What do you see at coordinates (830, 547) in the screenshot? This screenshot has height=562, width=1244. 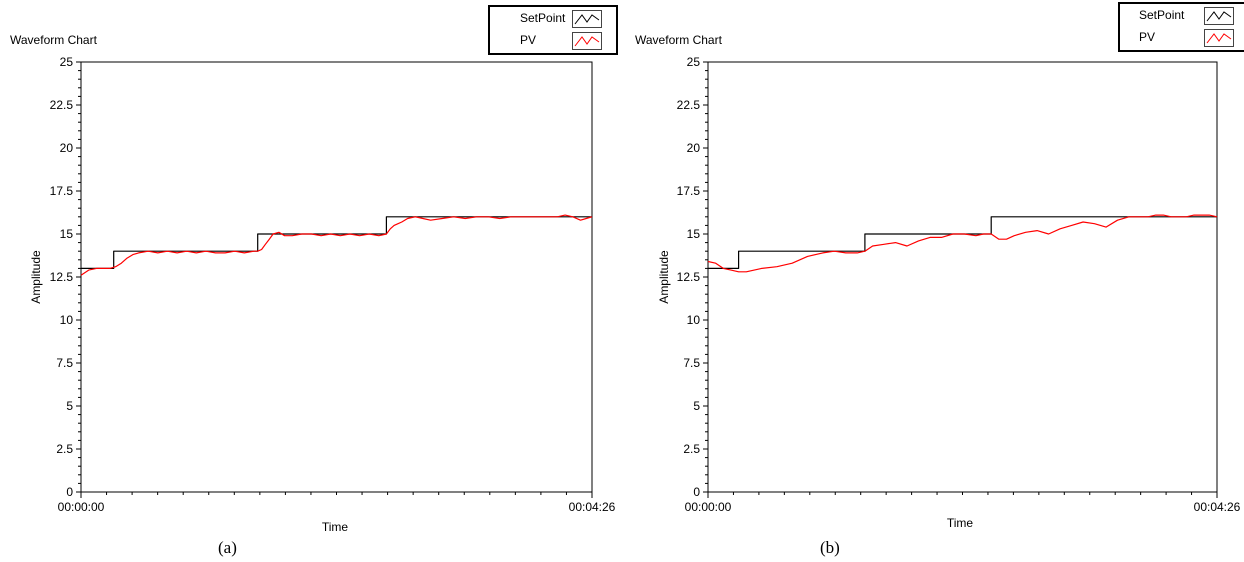 I see `figure-caption: (b)` at bounding box center [830, 547].